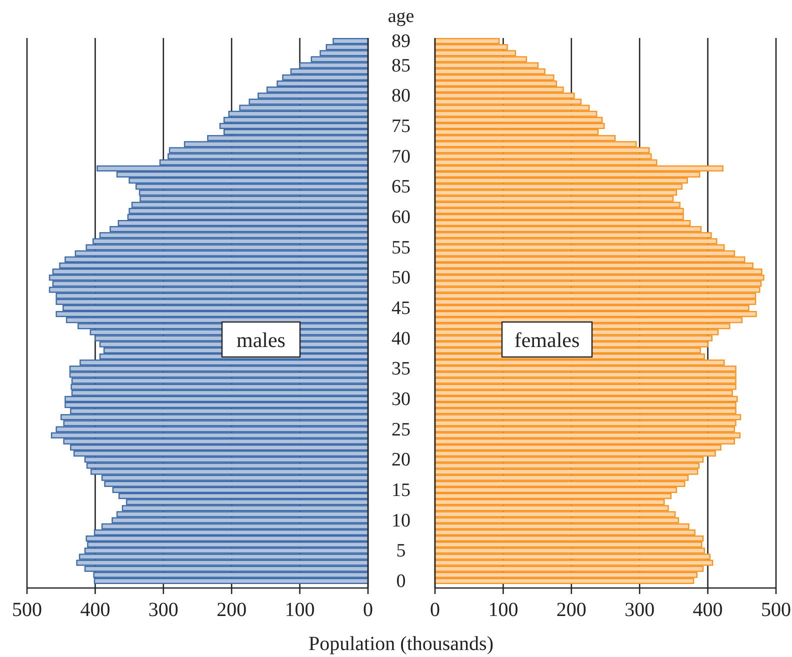 Image resolution: width=792 pixels, height=657 pixels. I want to click on y-tick-label: 75, so click(401, 126).